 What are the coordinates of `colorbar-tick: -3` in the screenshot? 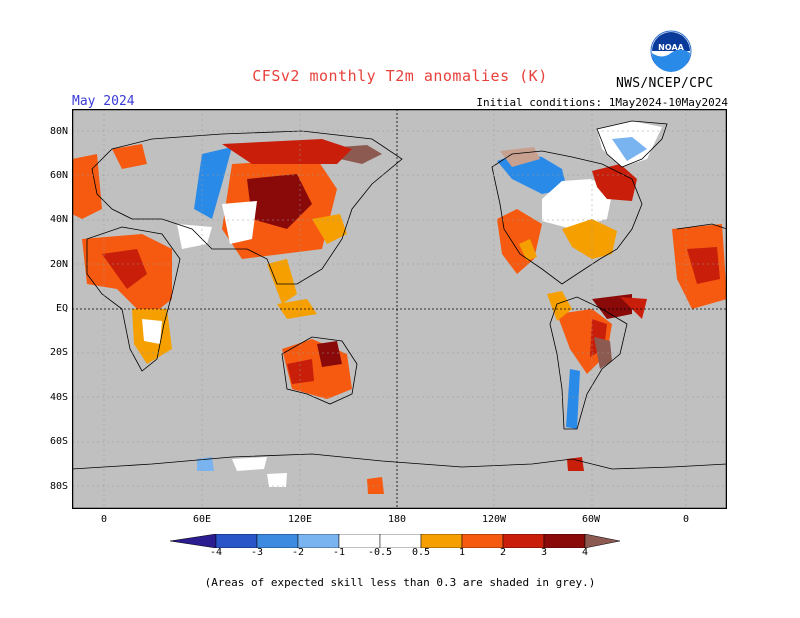 It's located at (257, 552).